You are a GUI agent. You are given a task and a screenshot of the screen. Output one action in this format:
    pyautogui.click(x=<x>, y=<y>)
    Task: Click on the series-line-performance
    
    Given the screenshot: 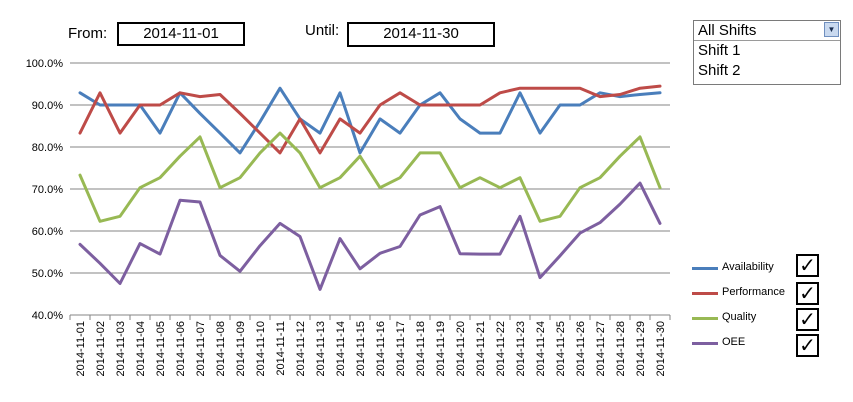 What is the action you would take?
    pyautogui.click(x=370, y=119)
    